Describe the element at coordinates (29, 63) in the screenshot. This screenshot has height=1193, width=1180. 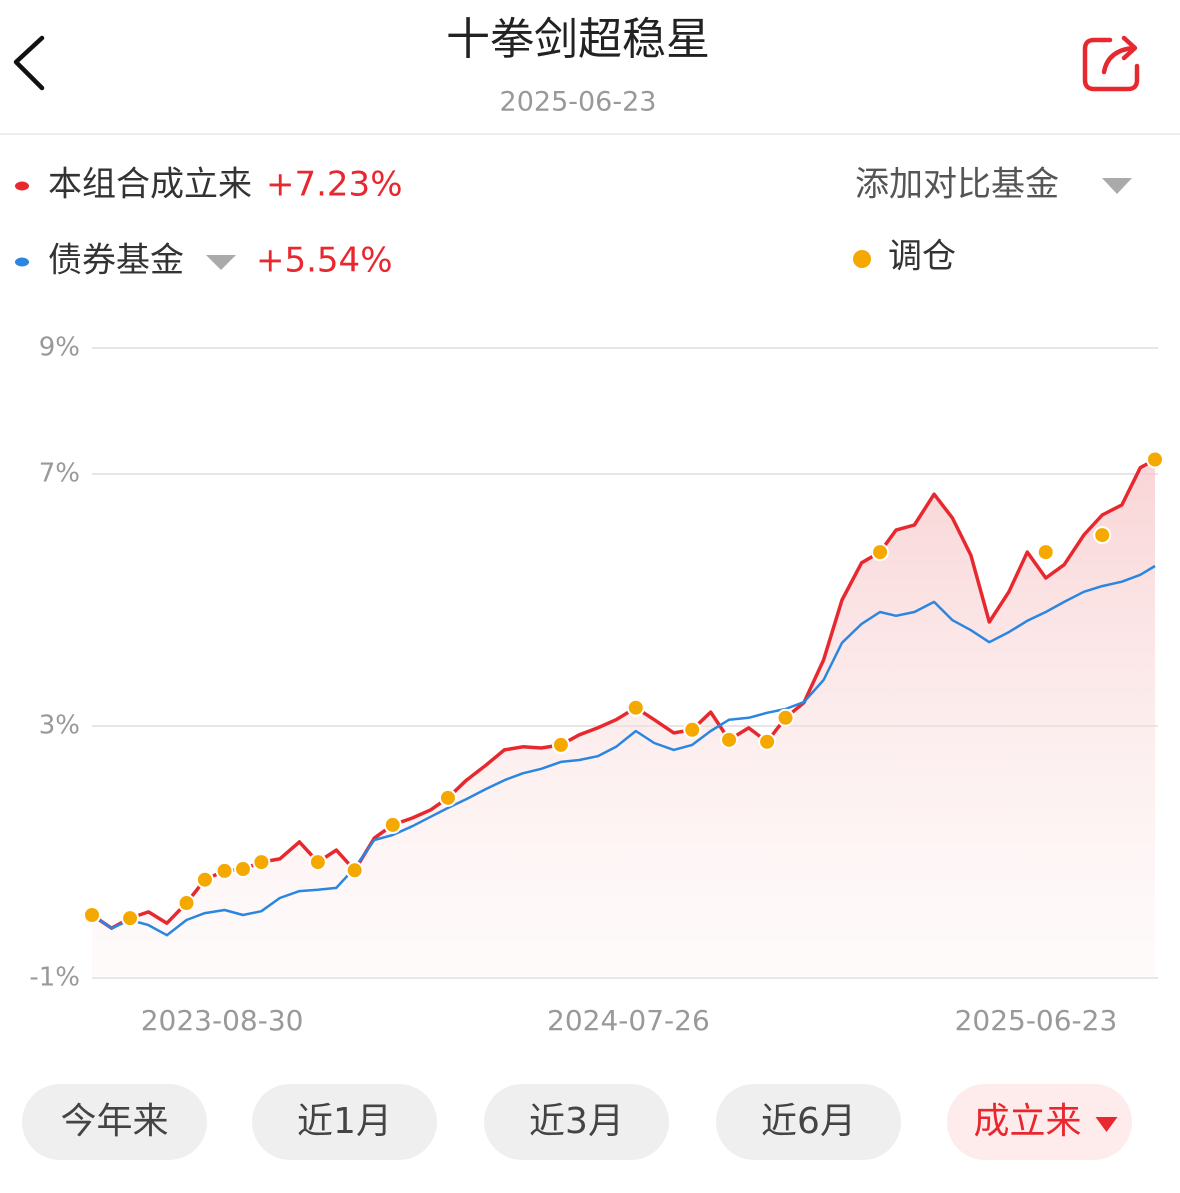
I see `back-button` at that location.